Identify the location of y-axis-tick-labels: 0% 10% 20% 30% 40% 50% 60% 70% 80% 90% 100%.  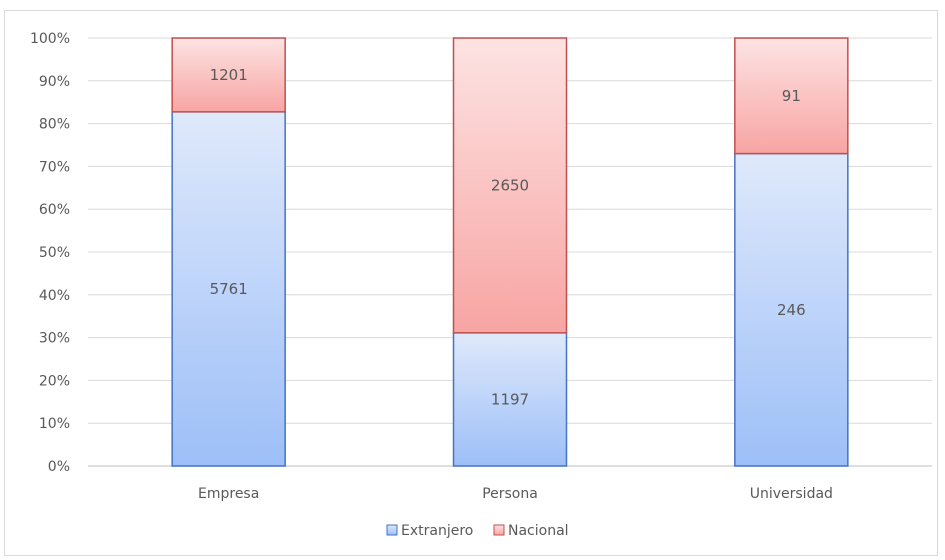
(50, 253).